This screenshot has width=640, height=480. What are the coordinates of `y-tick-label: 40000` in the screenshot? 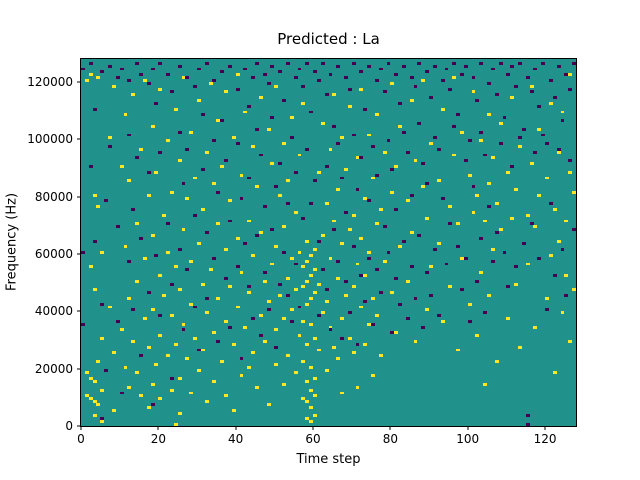 It's located at (53, 311).